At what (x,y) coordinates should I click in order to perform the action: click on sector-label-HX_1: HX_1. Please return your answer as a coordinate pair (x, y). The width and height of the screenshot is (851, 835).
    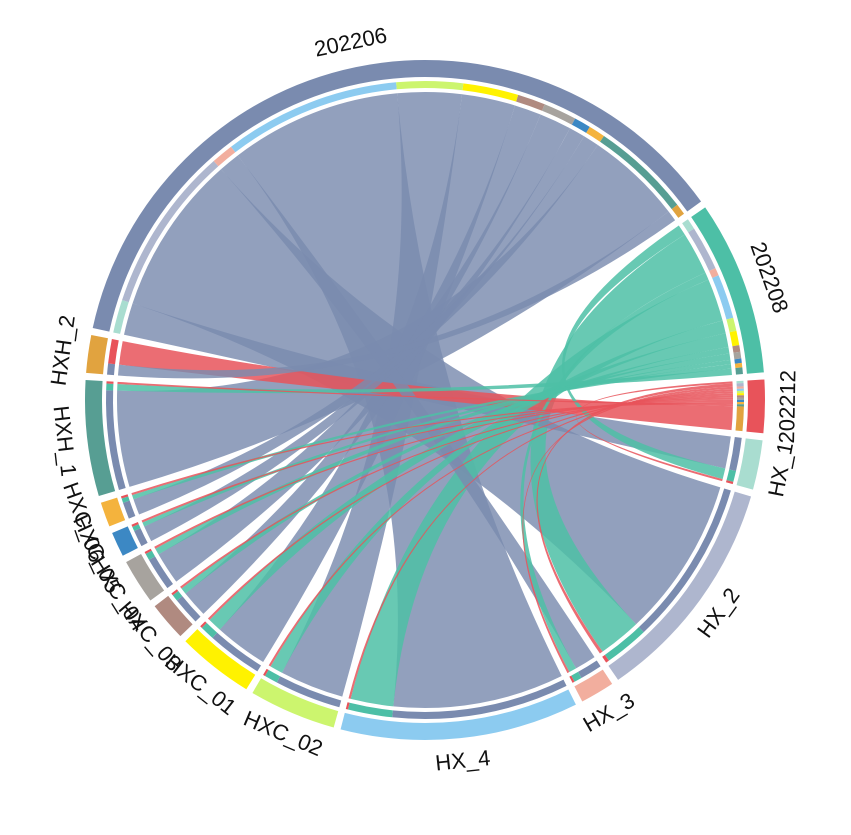
    Looking at the image, I should click on (780, 469).